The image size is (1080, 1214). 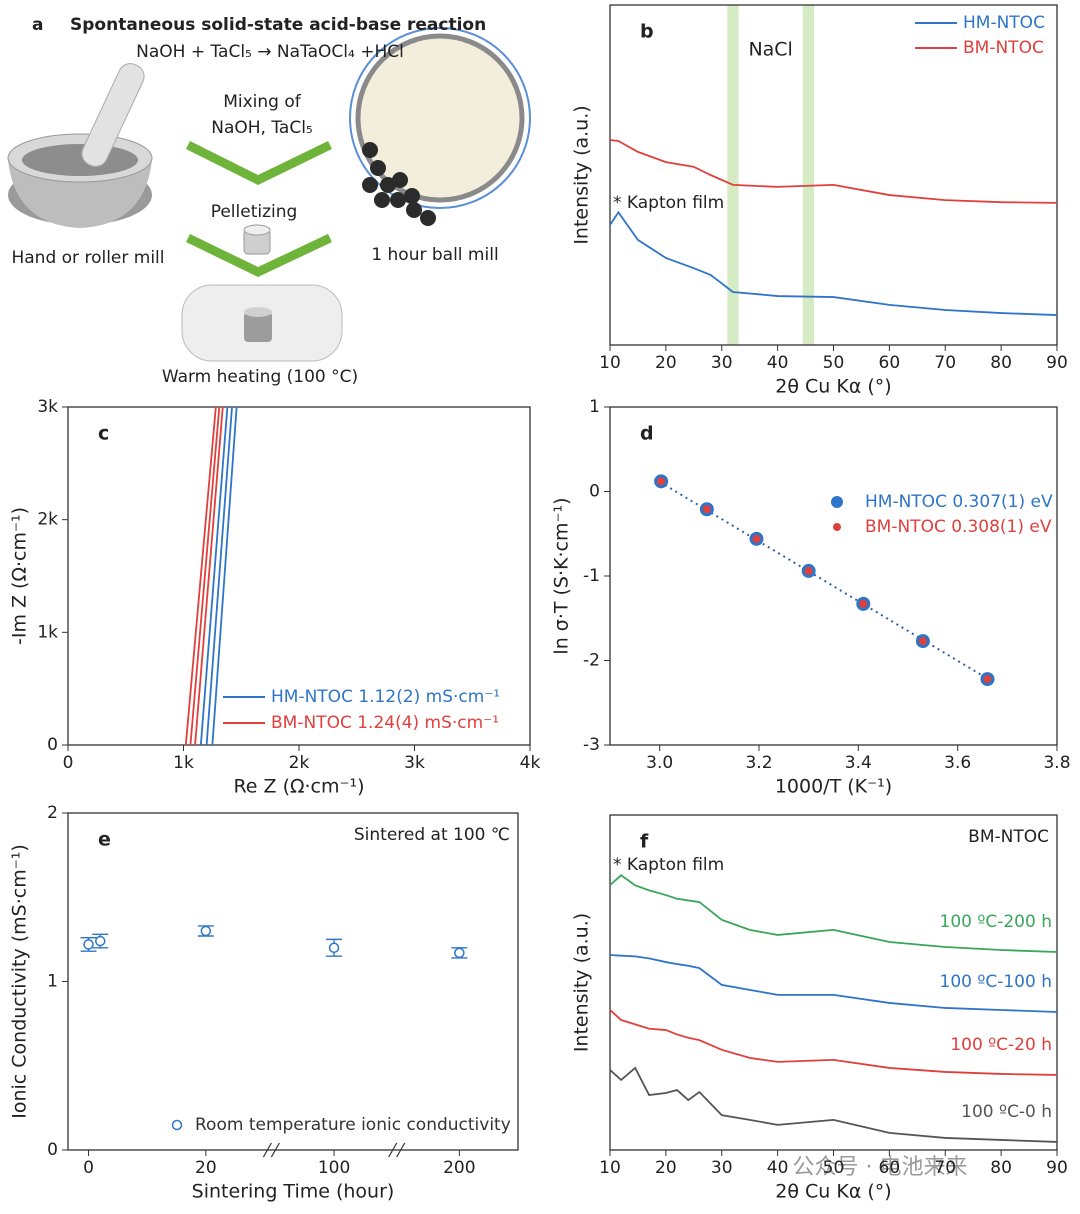 I want to click on x-axis-label: 2θ Cu Kα (°), so click(x=833, y=387).